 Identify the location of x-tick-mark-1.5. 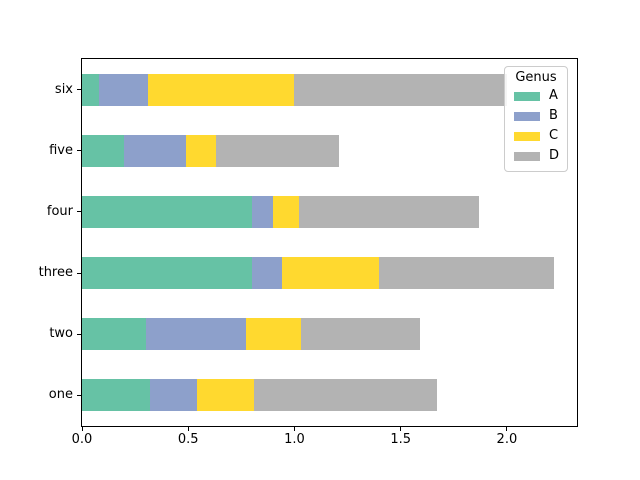
(401, 429).